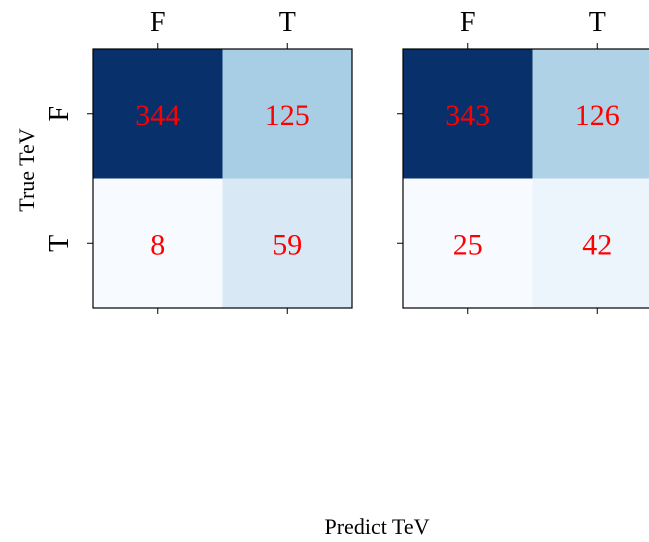  I want to click on x-tick-label-2-1: F, so click(468, 22).